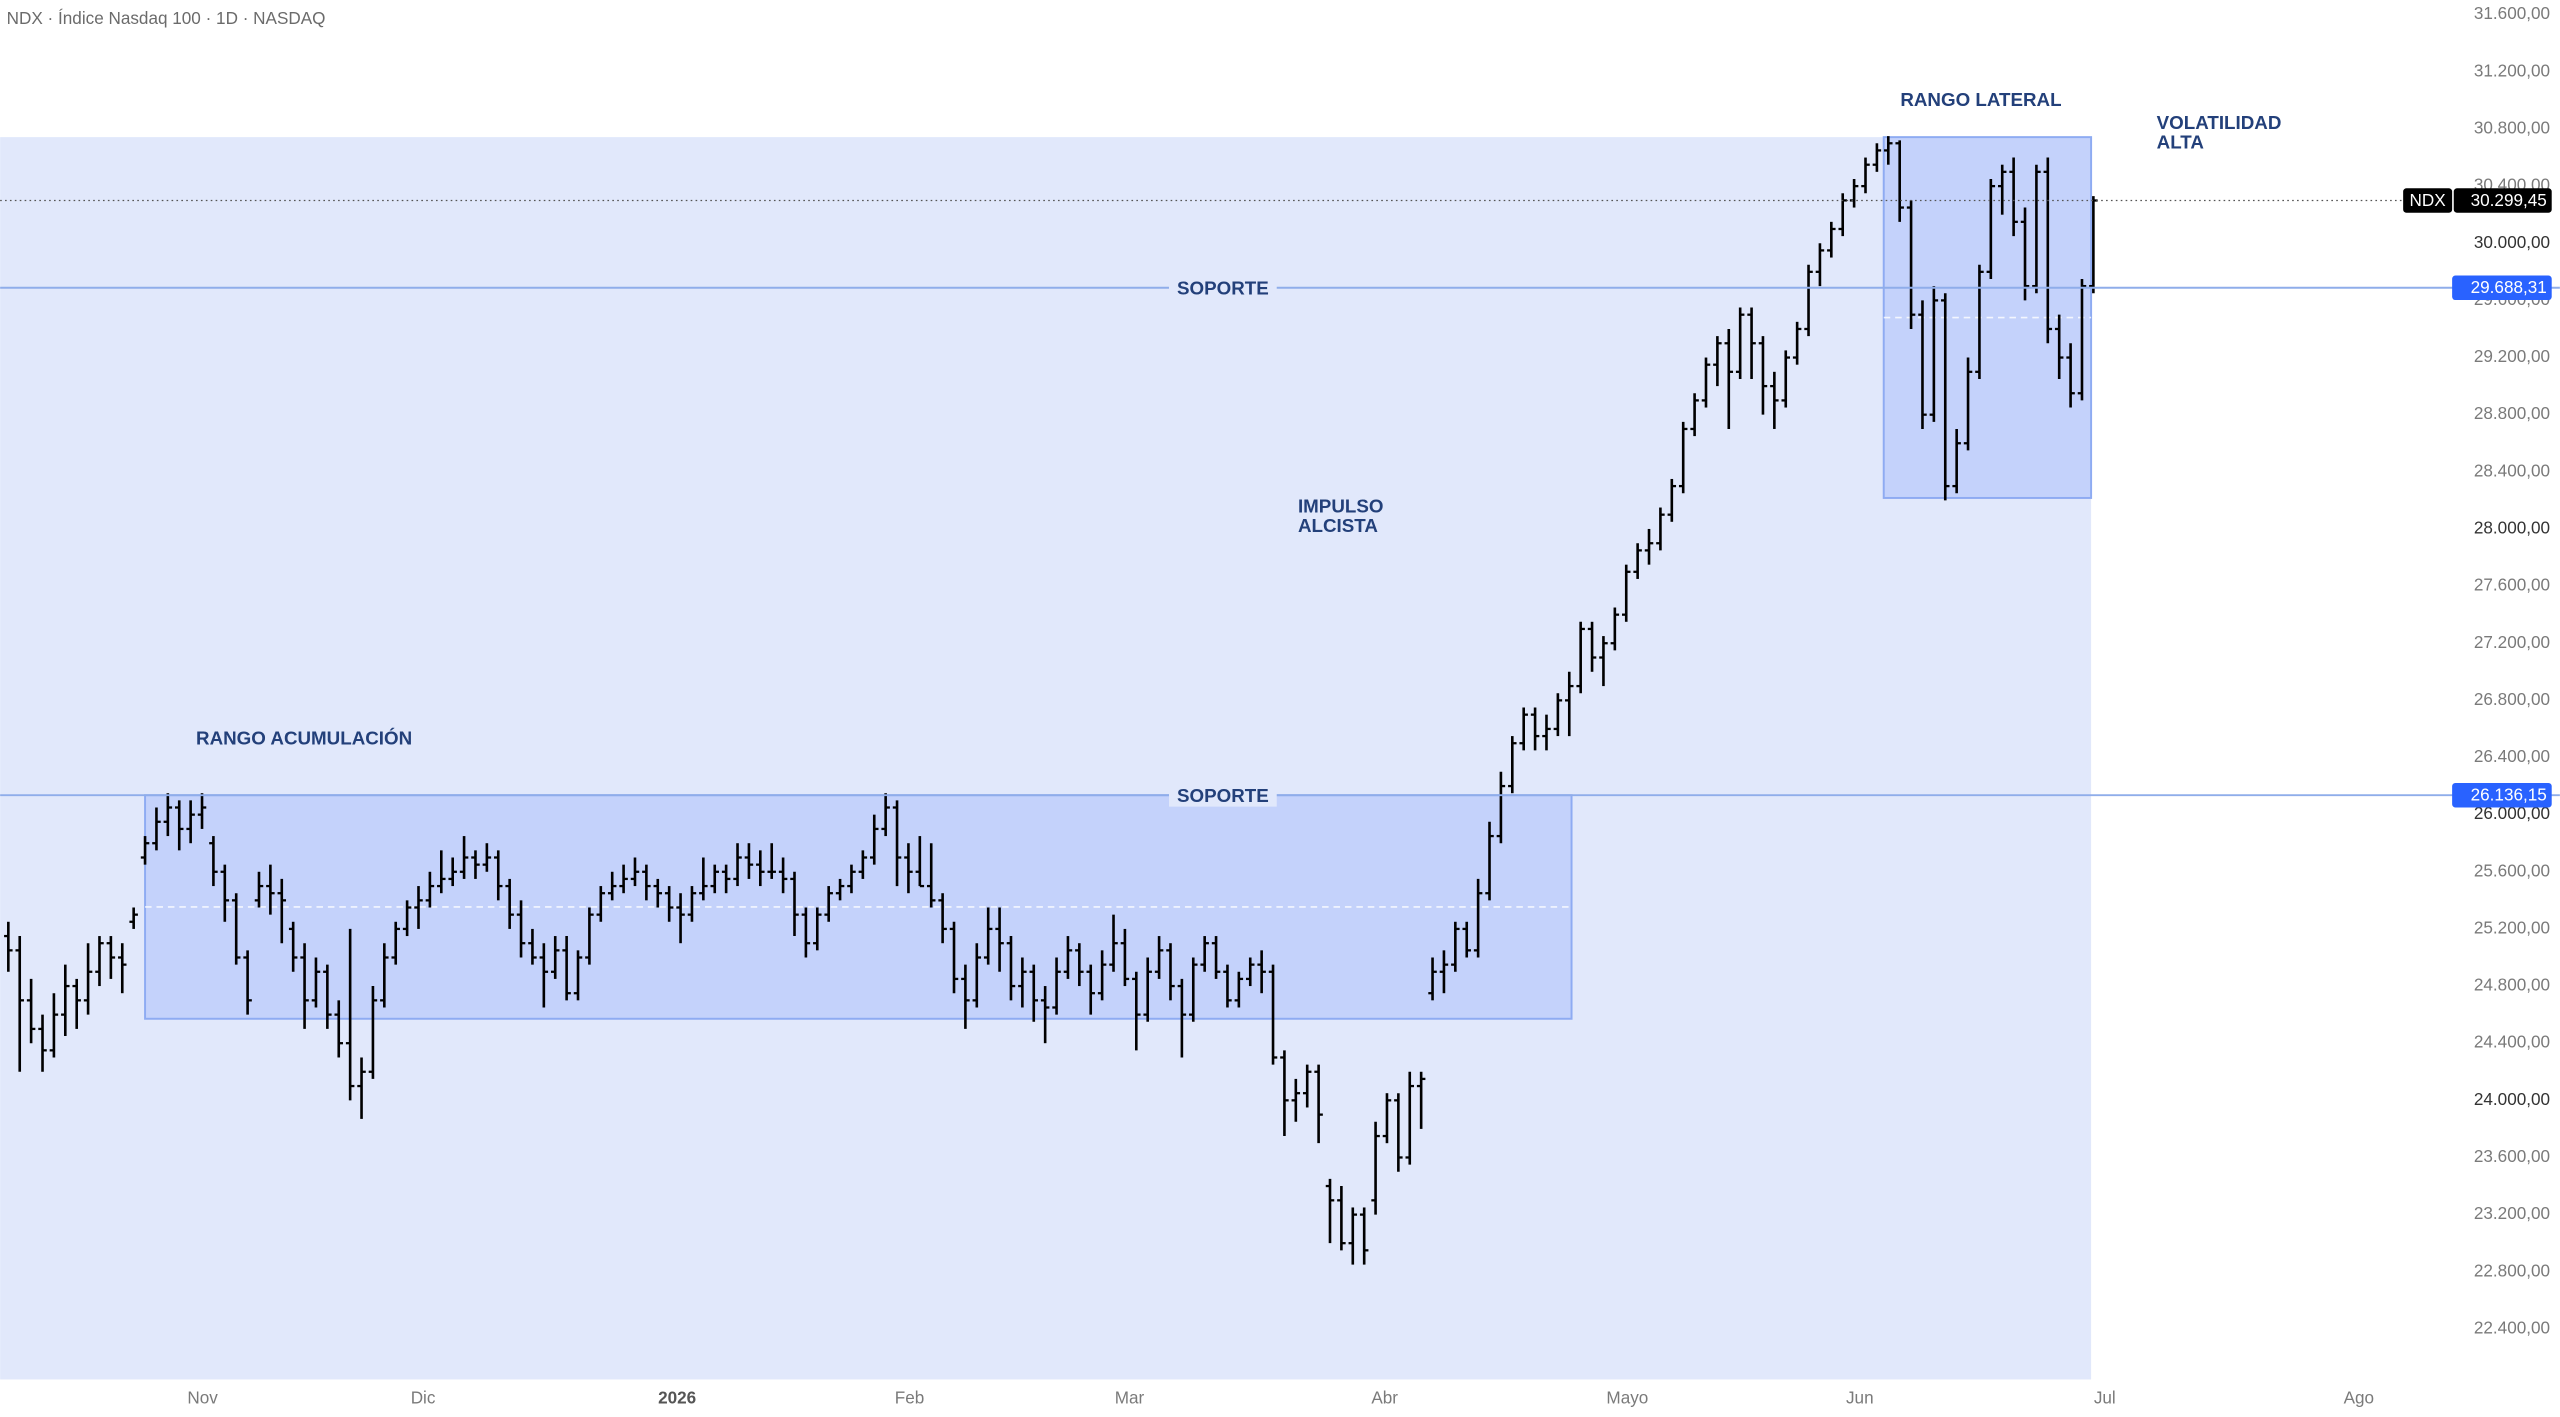  Describe the element at coordinates (2428, 200) in the screenshot. I see `symbol-tag` at that location.